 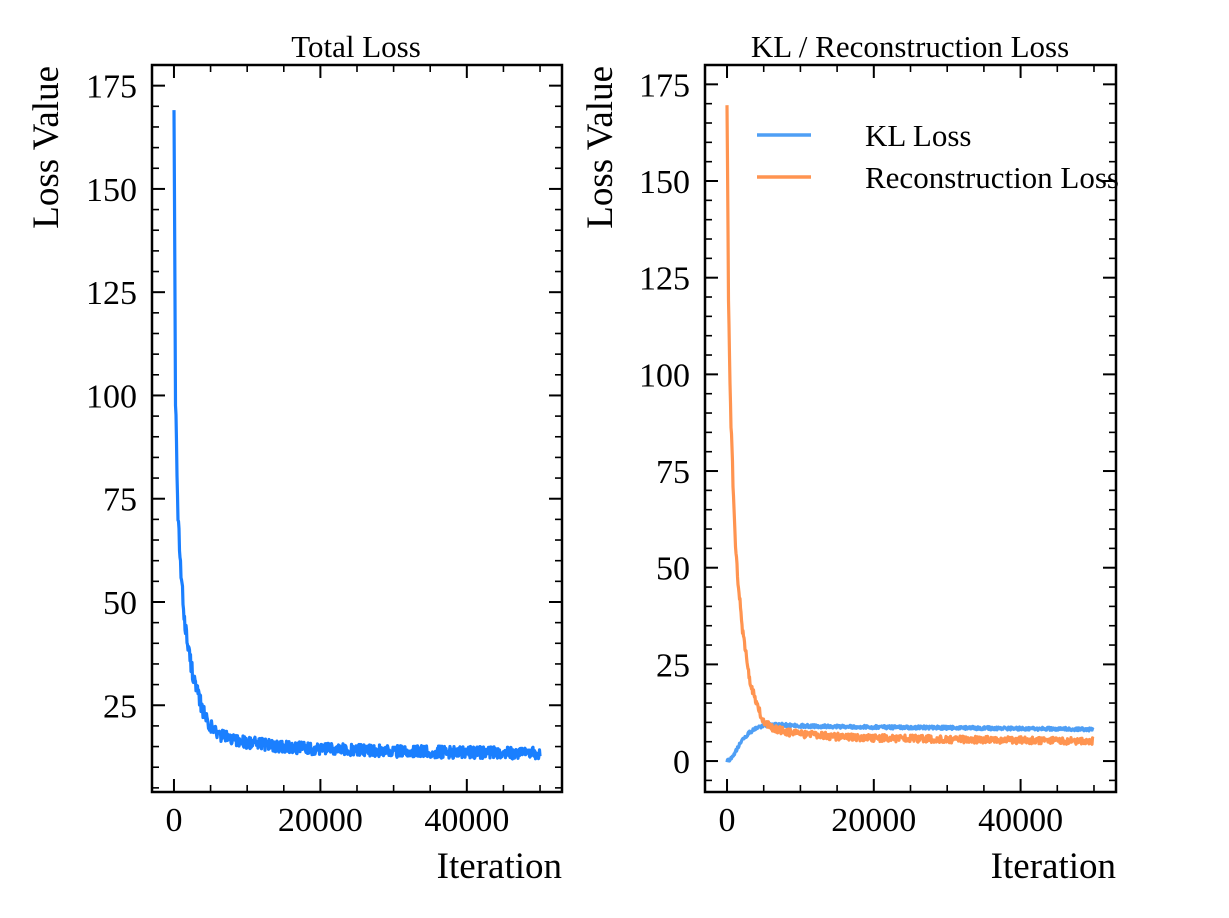 I want to click on total-loss-title: Total Loss, so click(x=356, y=46).